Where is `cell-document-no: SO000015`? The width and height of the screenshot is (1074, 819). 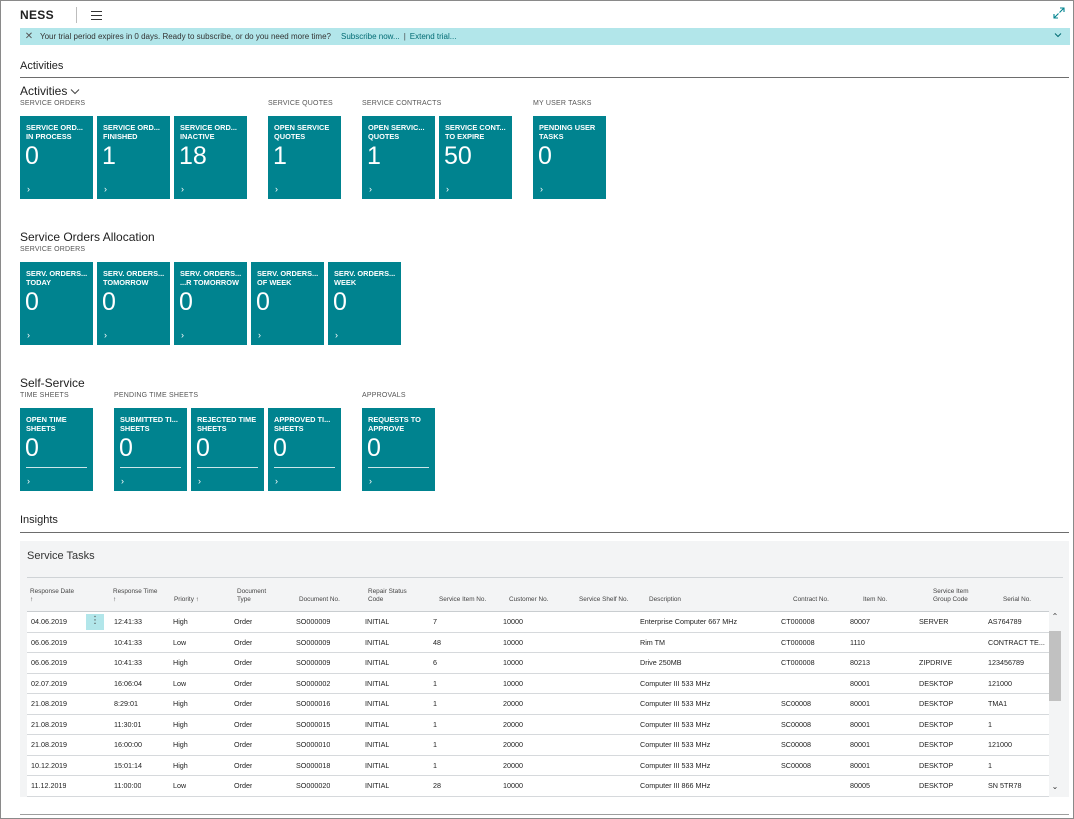 cell-document-no: SO000015 is located at coordinates (313, 724).